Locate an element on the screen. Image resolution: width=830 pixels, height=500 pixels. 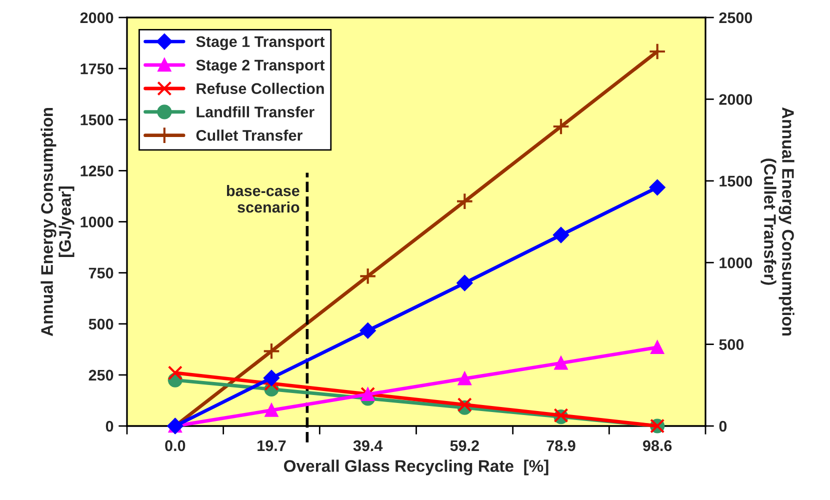
y2-tick-label: 2500 is located at coordinates (735, 18).